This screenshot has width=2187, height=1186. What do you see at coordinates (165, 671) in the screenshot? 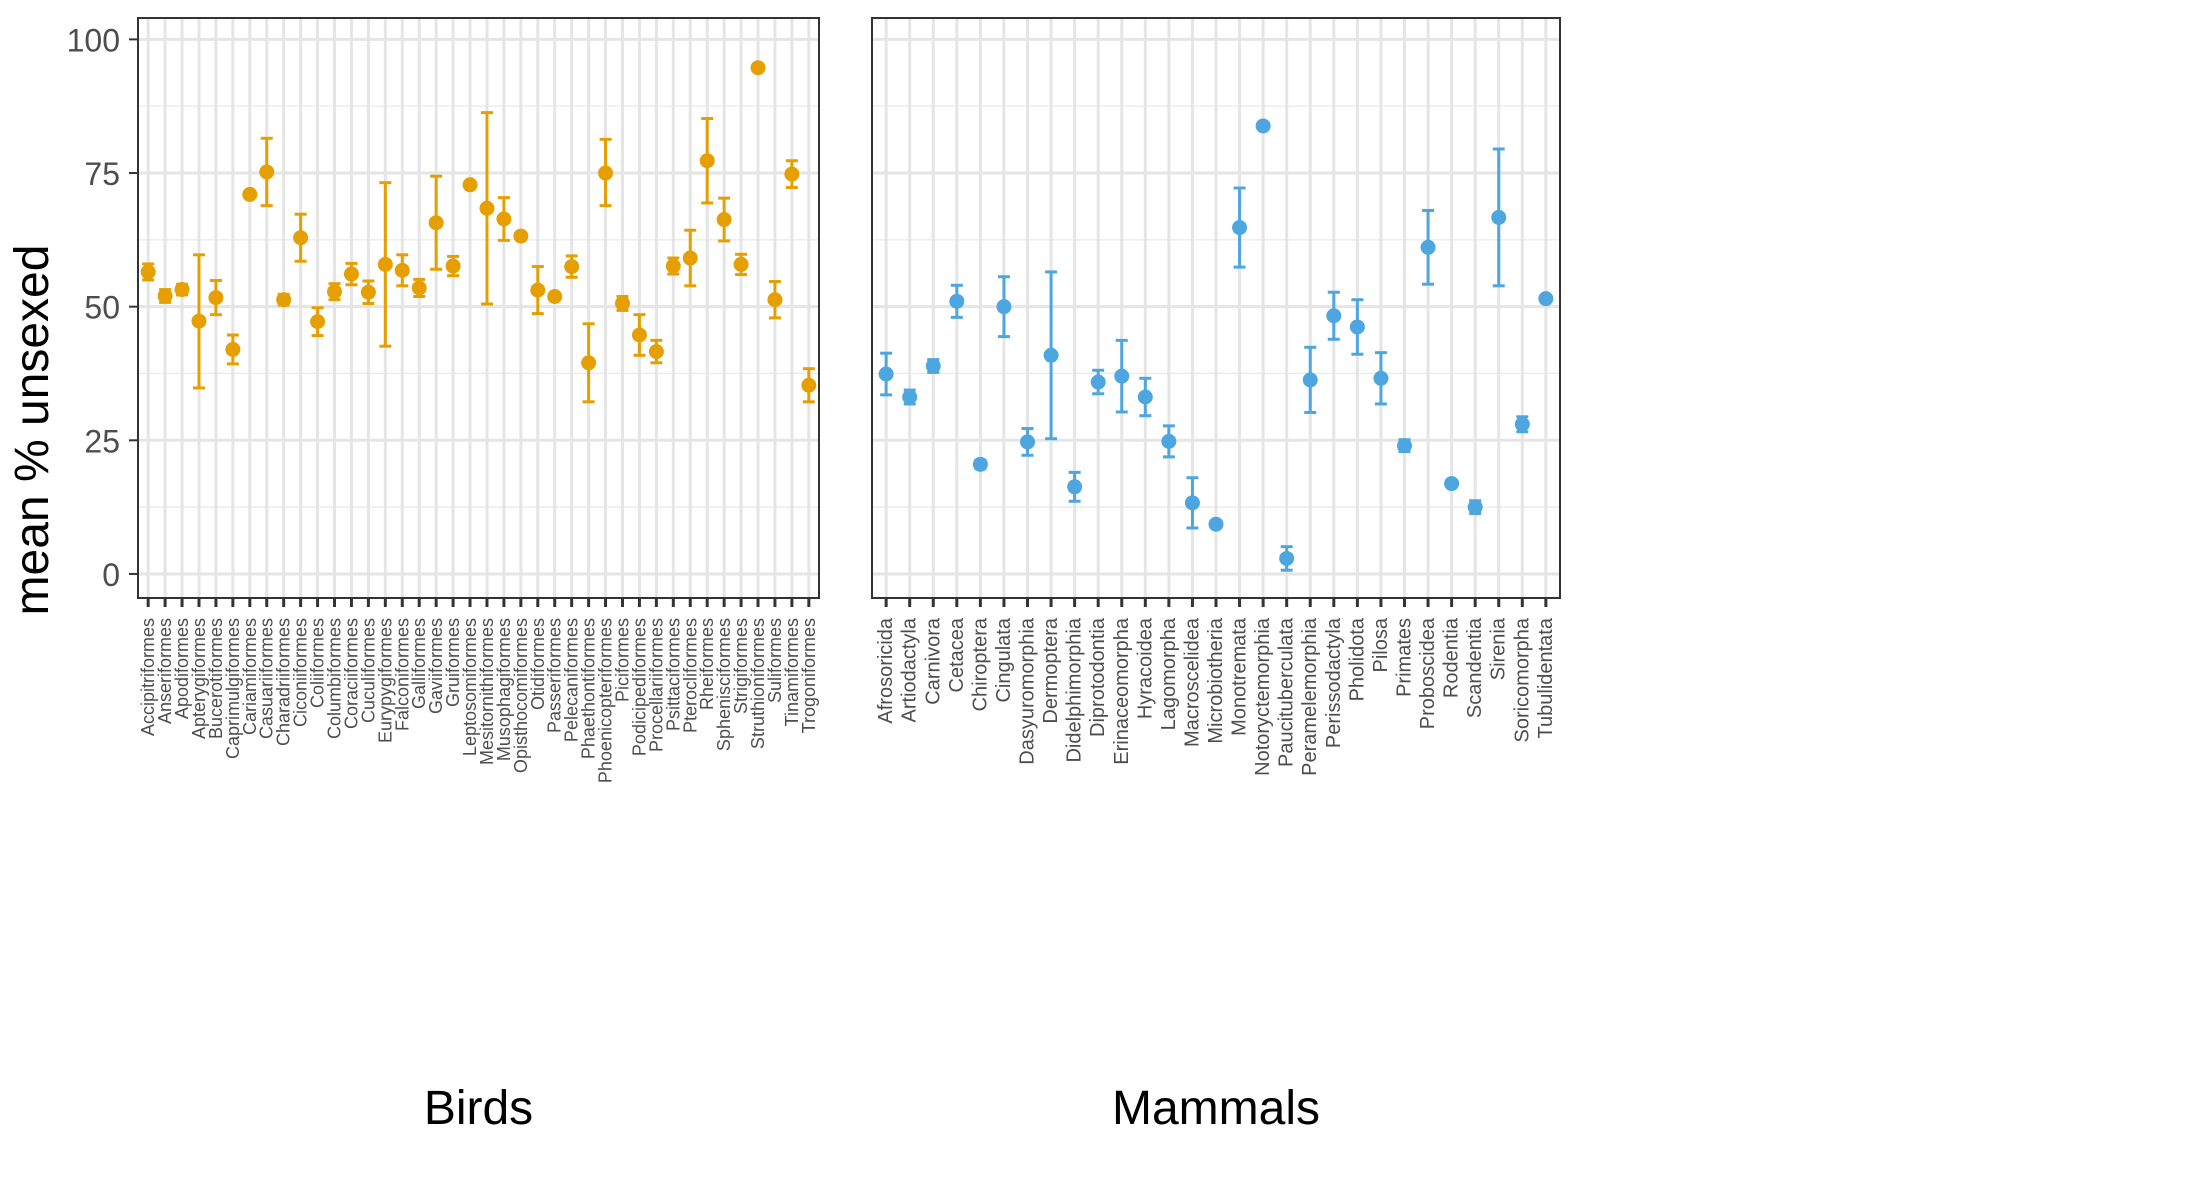
I see `x-tick-label: Anseriformes` at bounding box center [165, 671].